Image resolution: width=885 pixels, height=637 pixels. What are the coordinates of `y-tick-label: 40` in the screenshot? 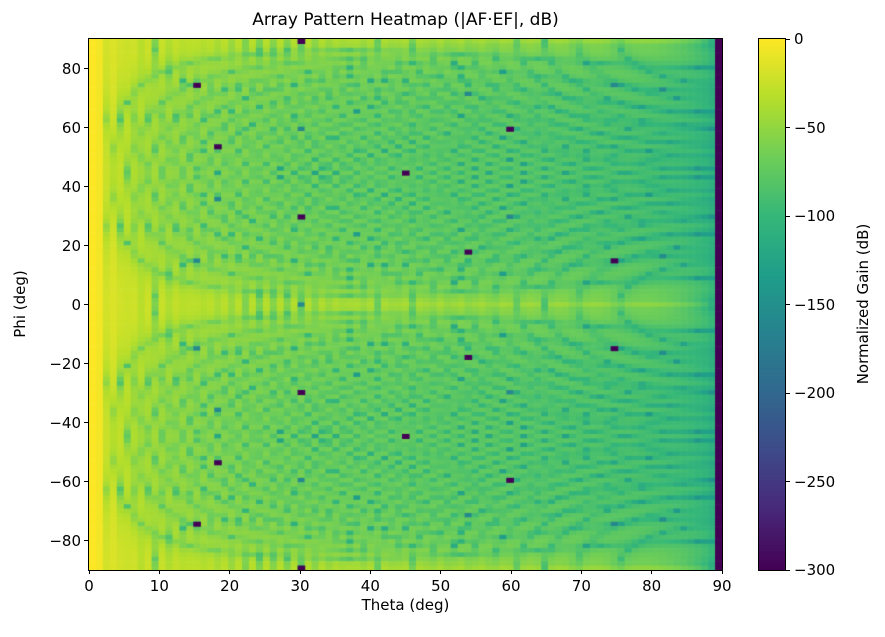 It's located at (71, 186).